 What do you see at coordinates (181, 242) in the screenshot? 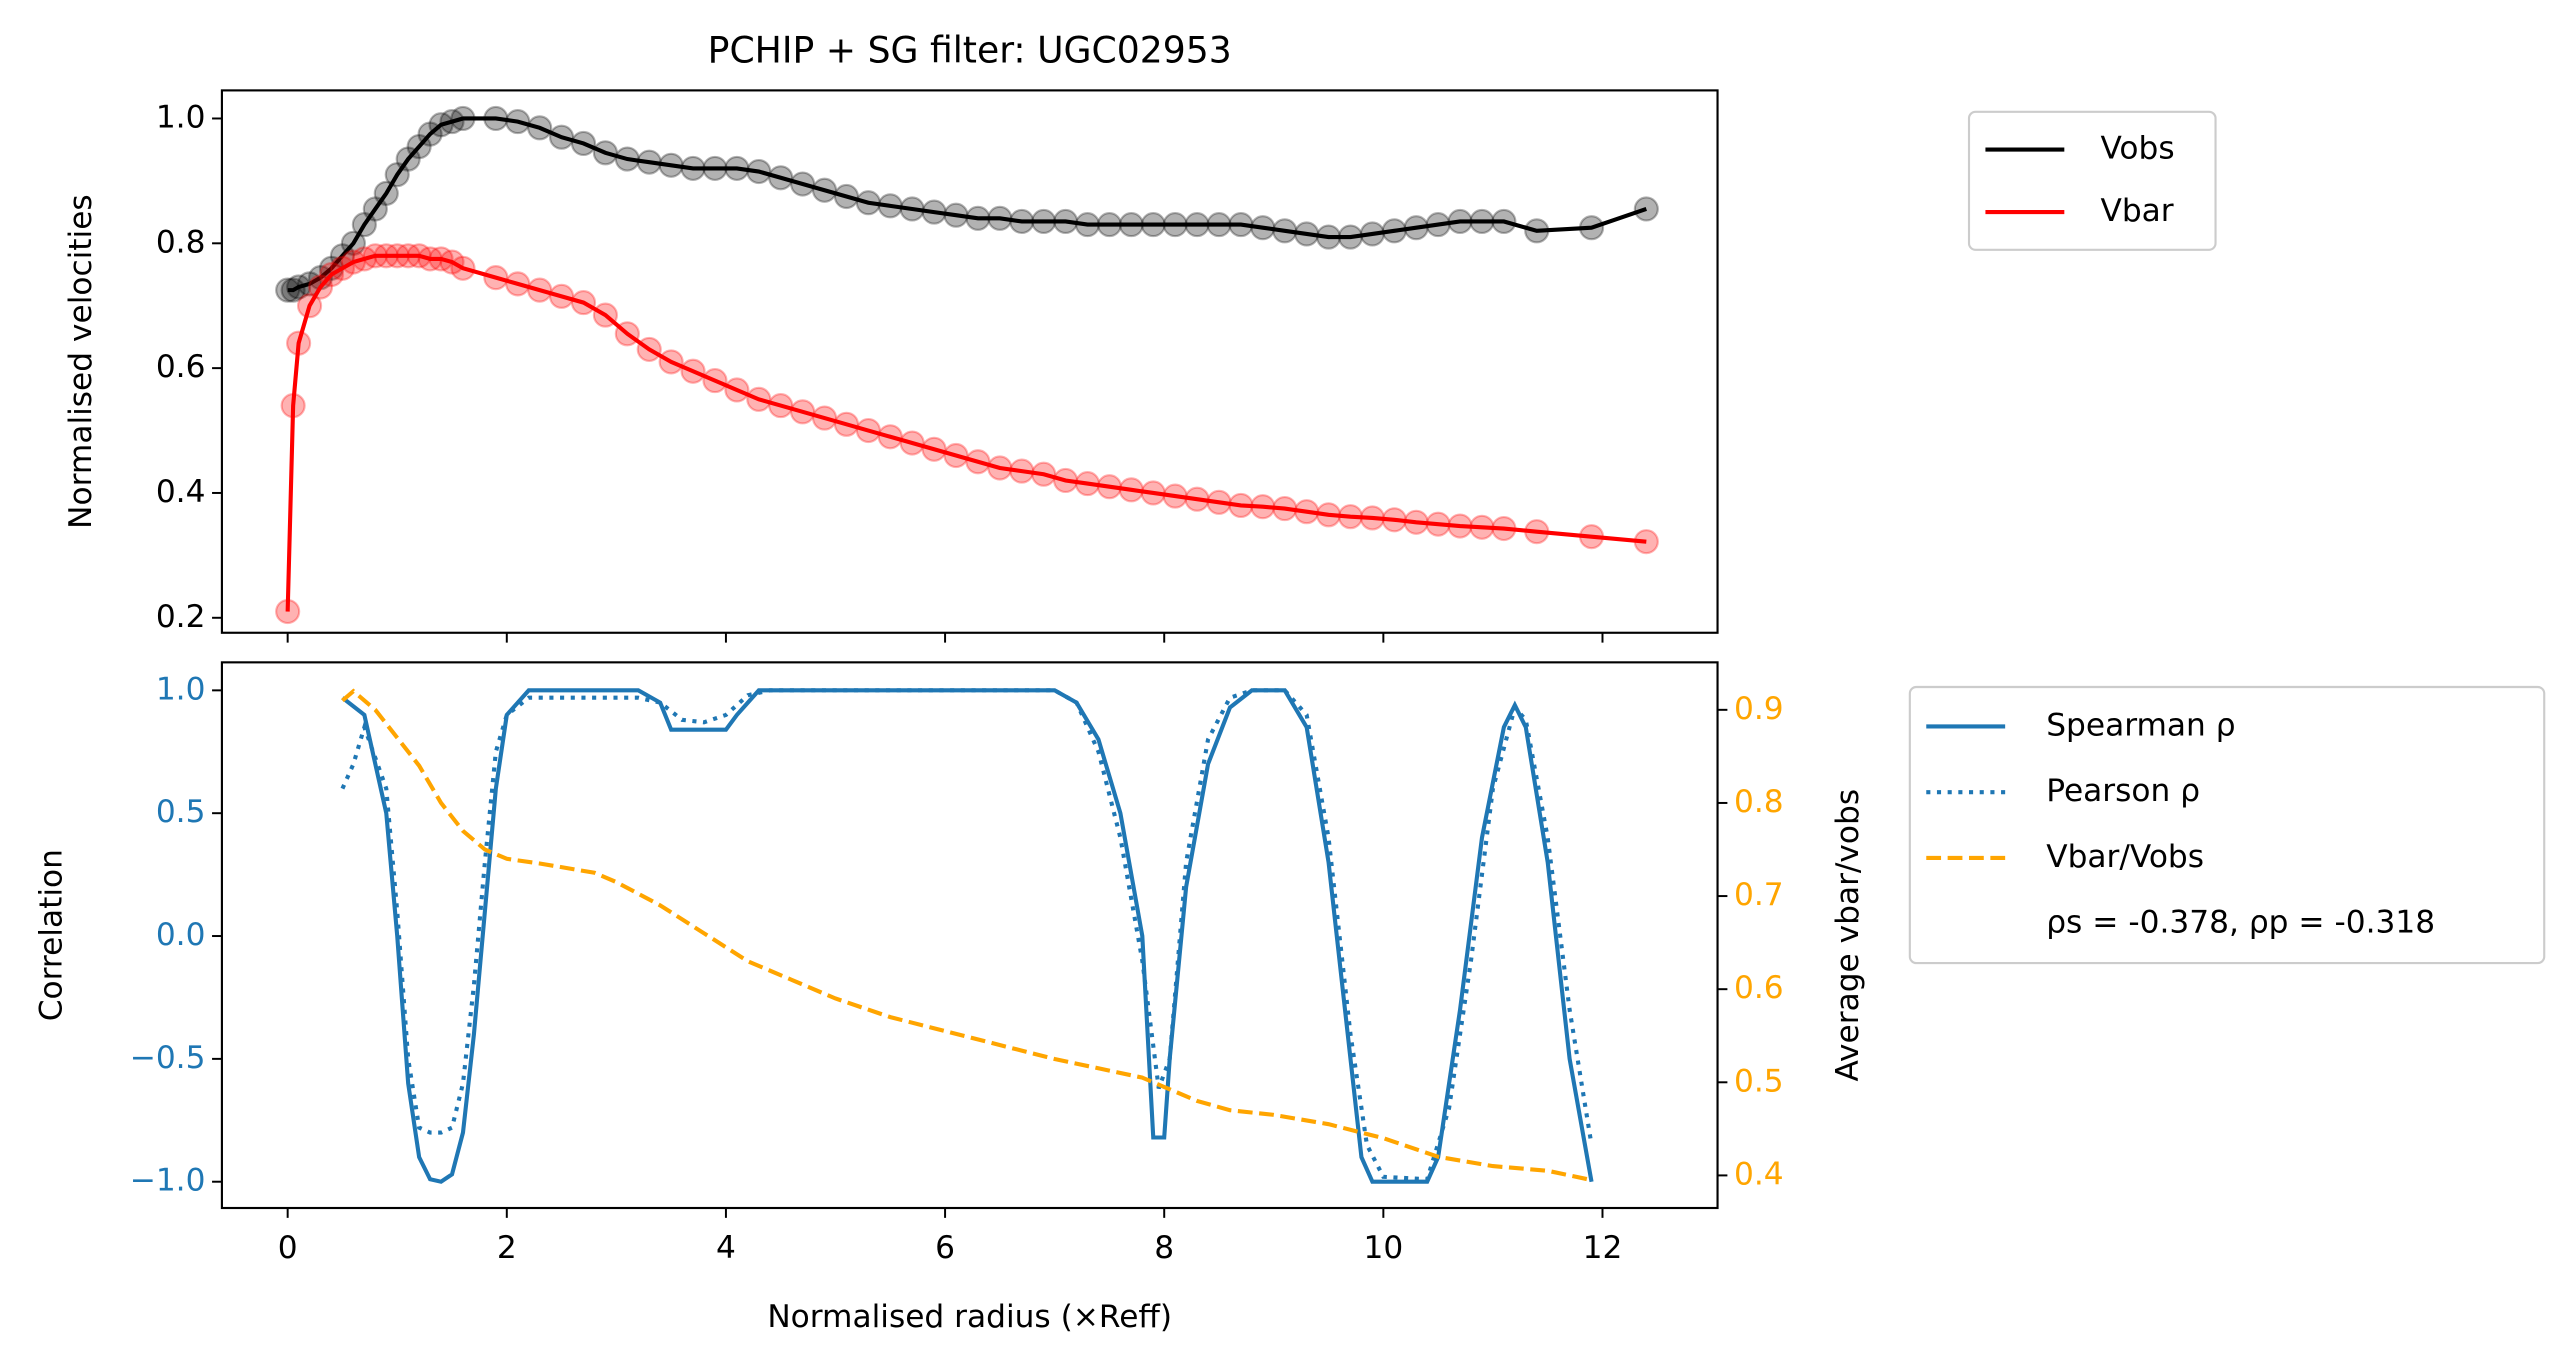
I see `y-tick-label: 0.8` at bounding box center [181, 242].